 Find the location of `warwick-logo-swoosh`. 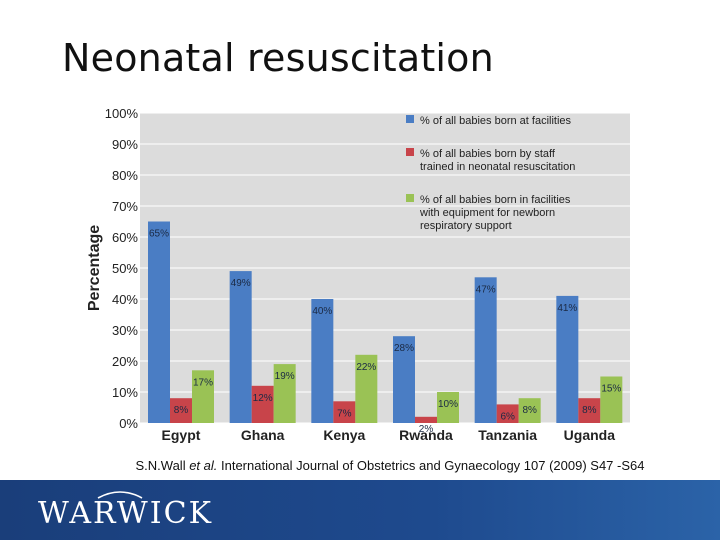

warwick-logo-swoosh is located at coordinates (120, 495).